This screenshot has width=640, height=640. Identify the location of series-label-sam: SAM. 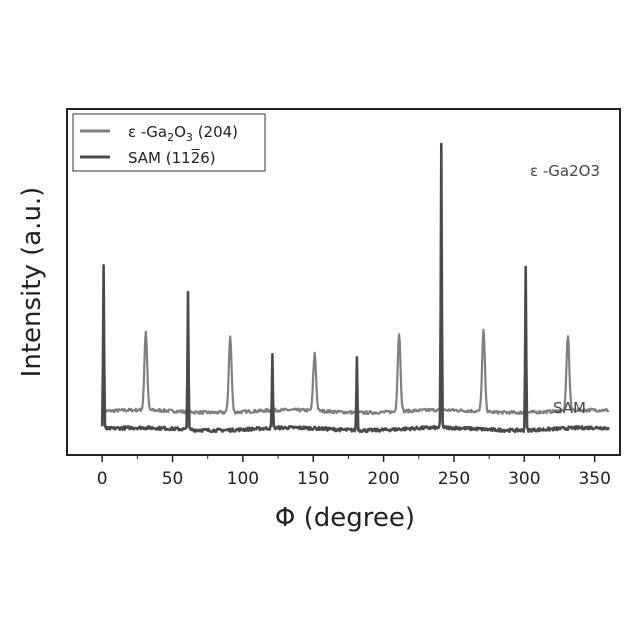
(569, 408).